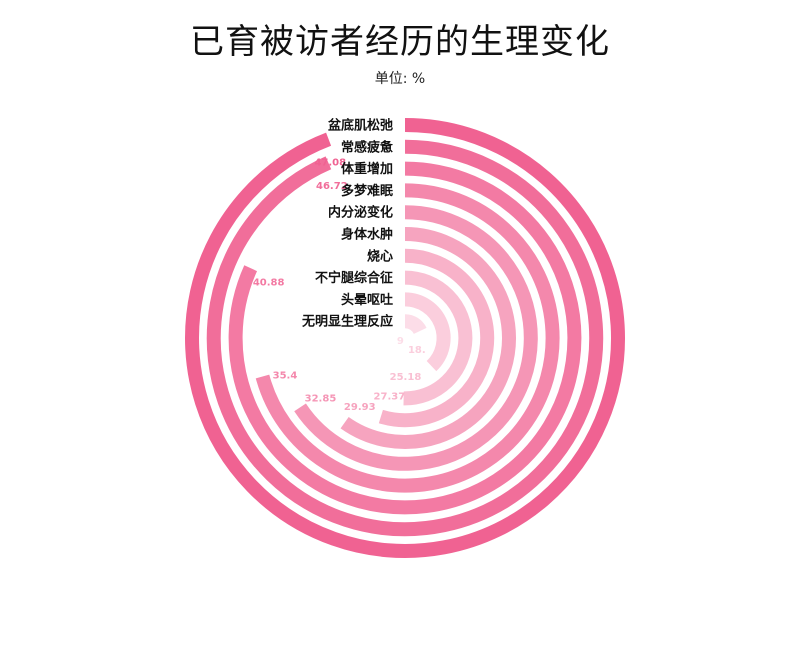  Describe the element at coordinates (390, 397) in the screenshot. I see `value-label: 27.37` at that location.